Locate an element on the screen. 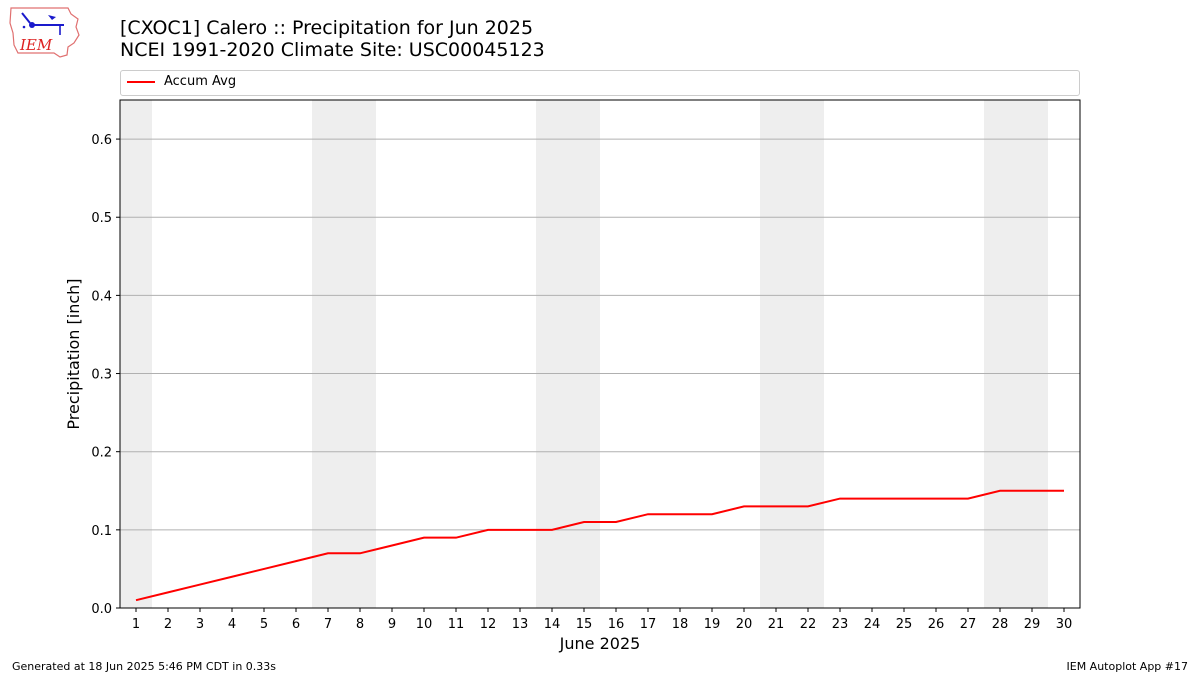 Image resolution: width=1200 pixels, height=675 pixels. x-tick-label: 7 is located at coordinates (328, 624).